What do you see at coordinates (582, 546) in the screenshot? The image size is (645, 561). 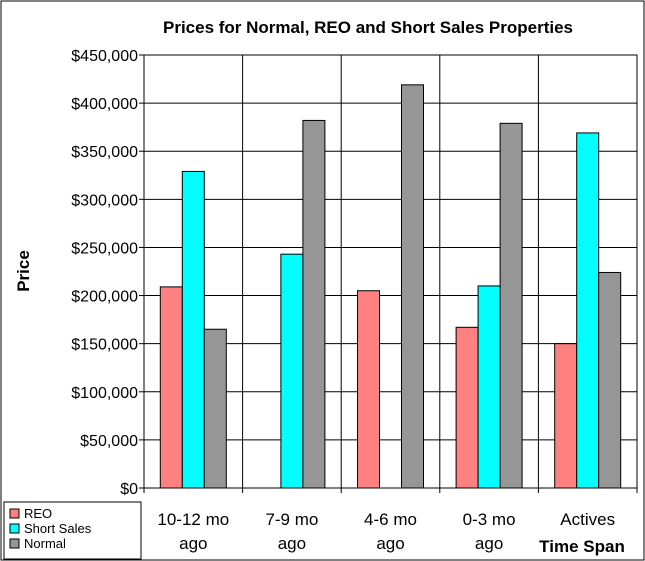 I see `x-axis-title: Time Span` at bounding box center [582, 546].